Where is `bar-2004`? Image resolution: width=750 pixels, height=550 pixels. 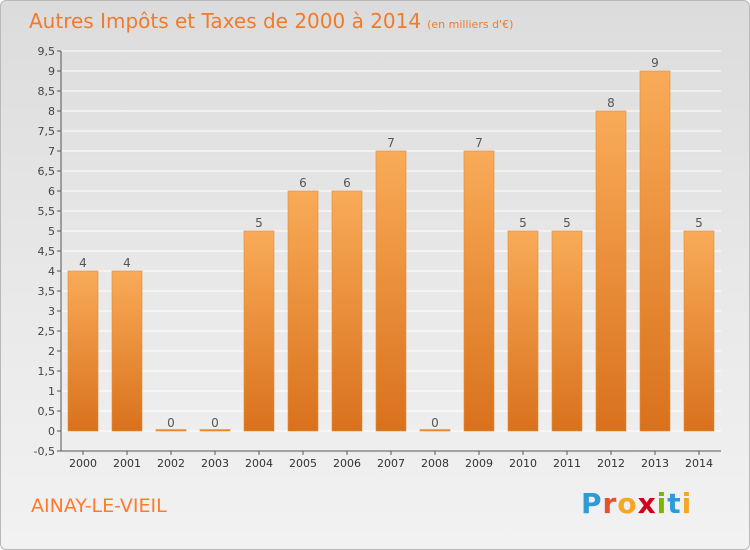 bar-2004 is located at coordinates (259, 331).